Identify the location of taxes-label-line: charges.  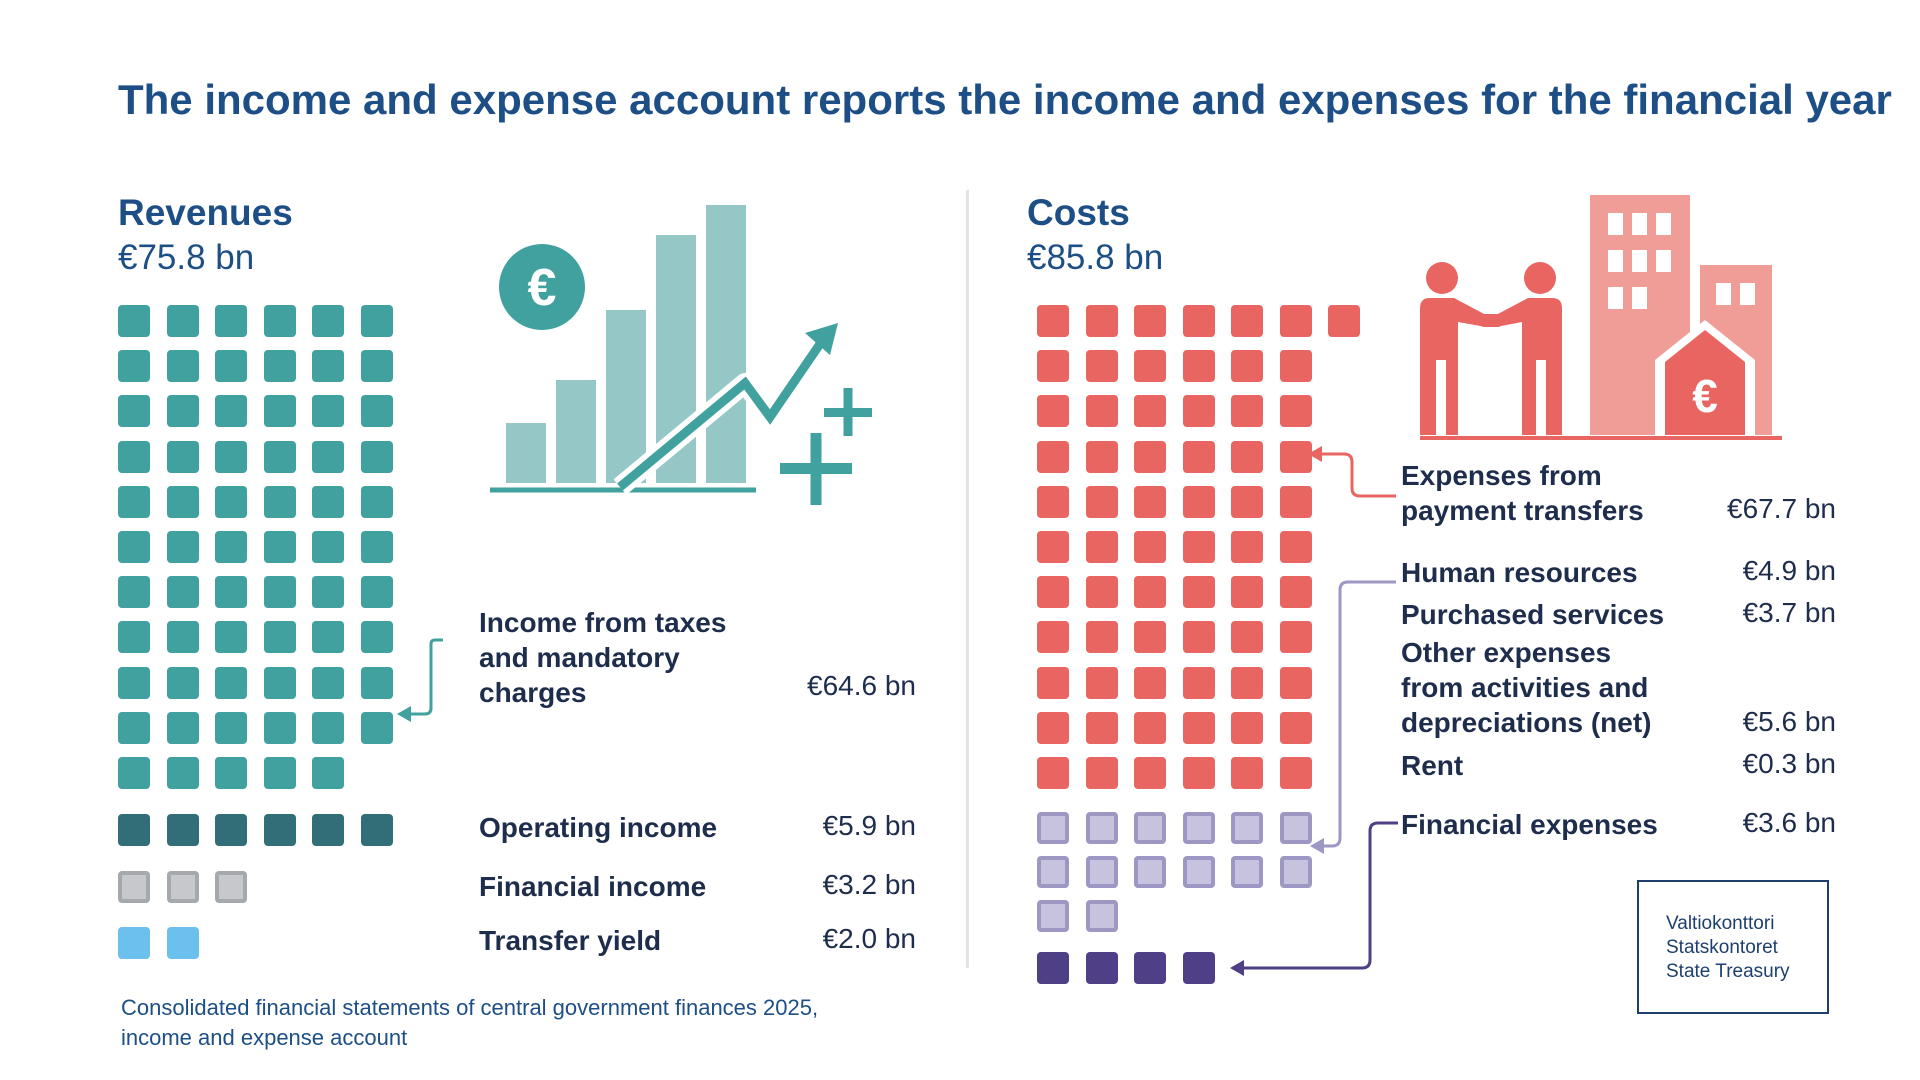
(533, 692).